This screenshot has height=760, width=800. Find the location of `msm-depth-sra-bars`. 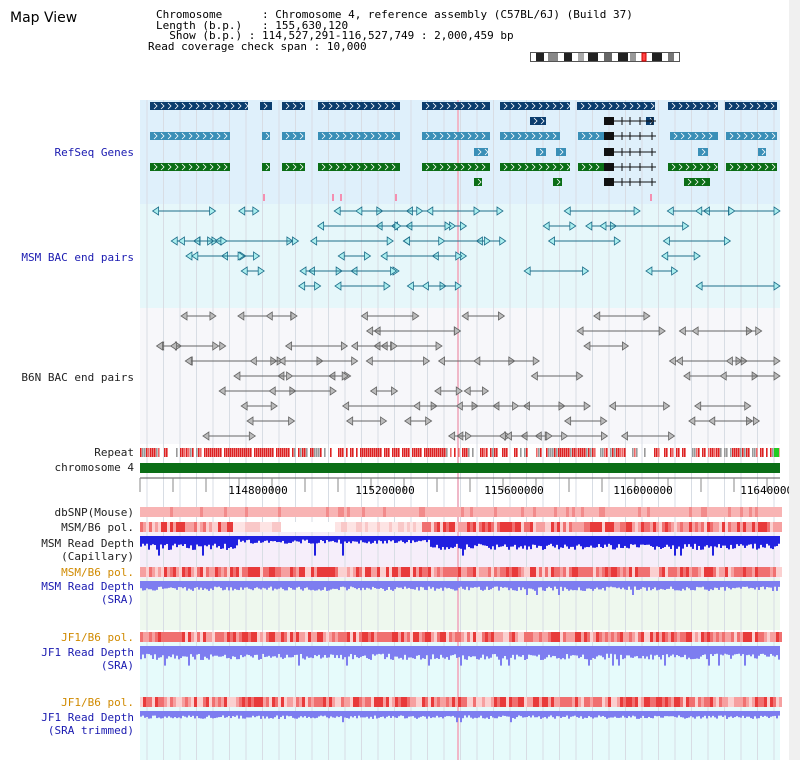

msm-depth-sra-bars is located at coordinates (460, 588).